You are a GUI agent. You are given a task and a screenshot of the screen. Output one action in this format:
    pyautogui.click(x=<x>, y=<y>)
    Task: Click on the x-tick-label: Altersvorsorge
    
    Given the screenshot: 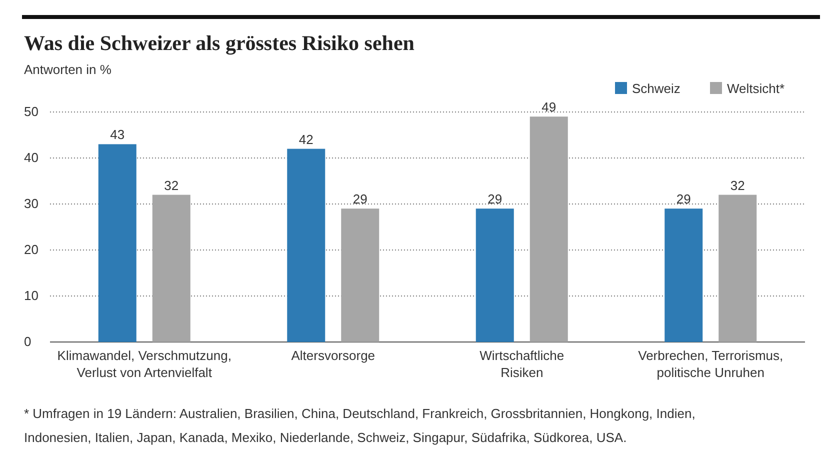 What is the action you would take?
    pyautogui.click(x=333, y=355)
    